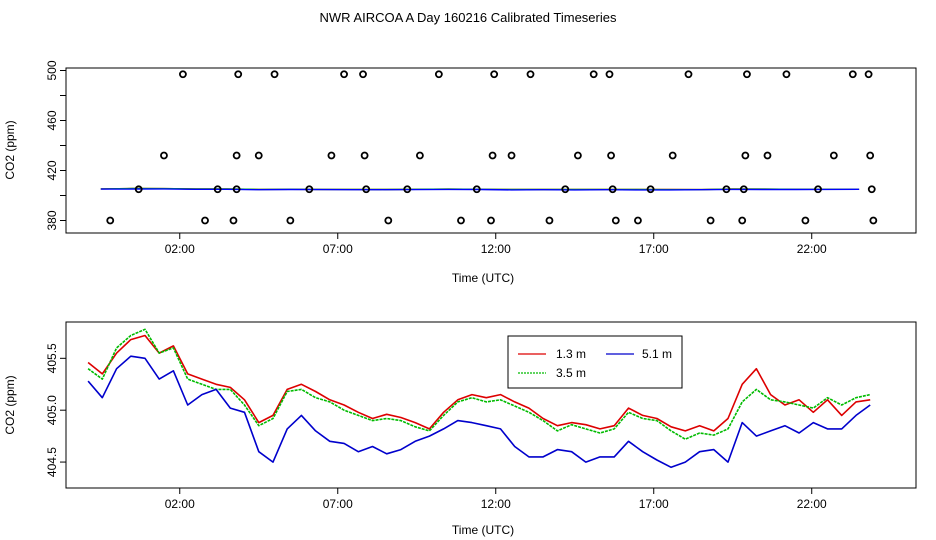 This screenshot has height=540, width=936. What do you see at coordinates (496, 249) in the screenshot?
I see `top-x-tick-label-2: 12:00` at bounding box center [496, 249].